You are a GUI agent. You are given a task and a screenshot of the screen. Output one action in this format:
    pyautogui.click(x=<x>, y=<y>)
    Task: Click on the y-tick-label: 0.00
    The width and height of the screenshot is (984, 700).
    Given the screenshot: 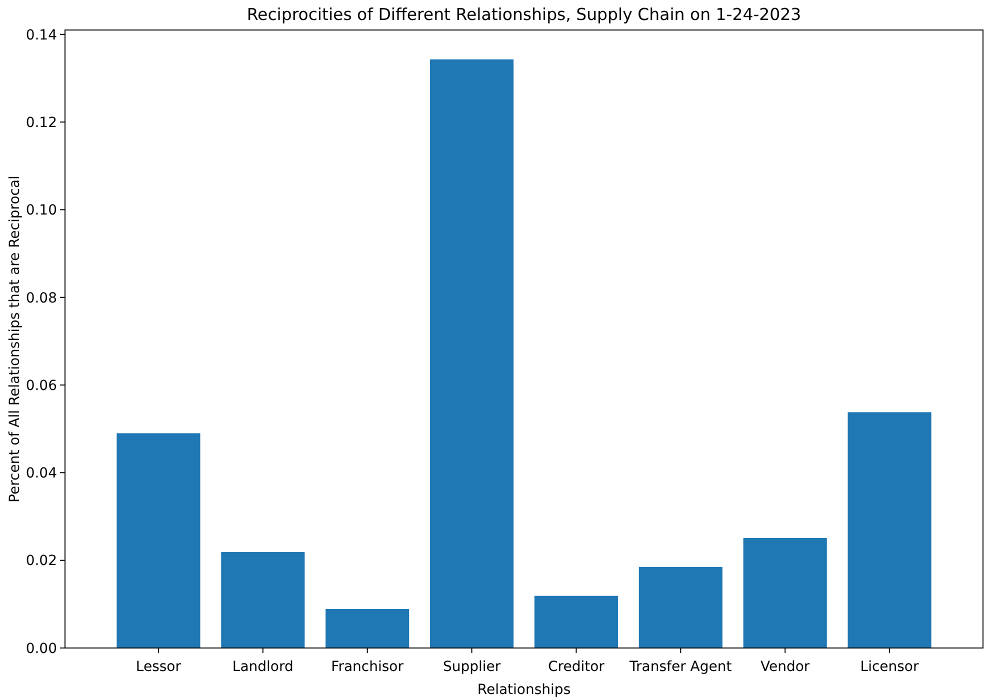 What is the action you would take?
    pyautogui.click(x=41, y=648)
    